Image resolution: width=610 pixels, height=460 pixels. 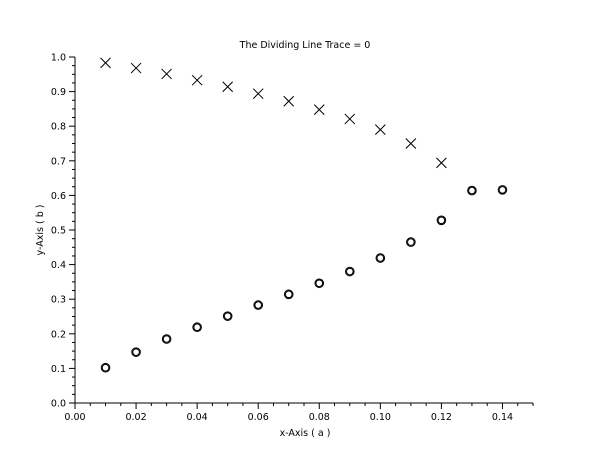 What do you see at coordinates (58, 369) in the screenshot?
I see `y-tick-label: 0.1` at bounding box center [58, 369].